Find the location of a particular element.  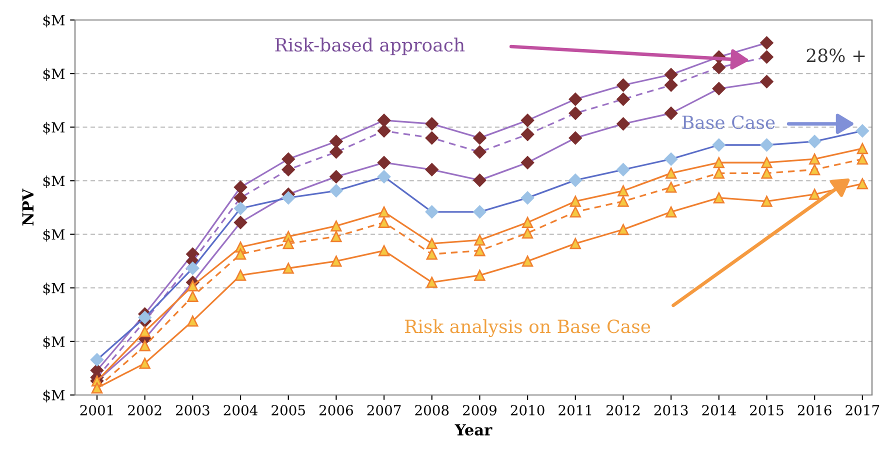

x-tick-label: 2006 is located at coordinates (336, 410).